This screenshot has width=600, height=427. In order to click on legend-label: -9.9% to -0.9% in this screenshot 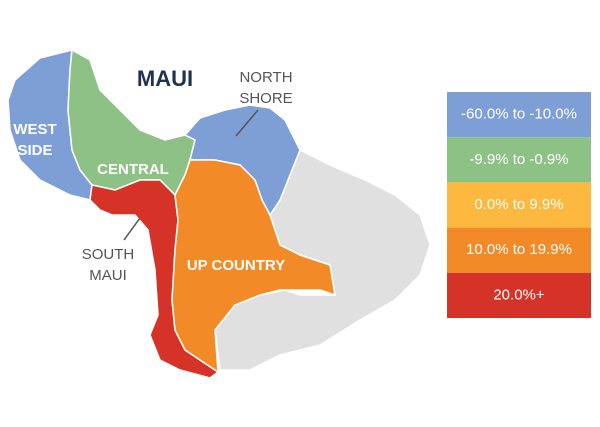, I will do `click(518, 159)`.